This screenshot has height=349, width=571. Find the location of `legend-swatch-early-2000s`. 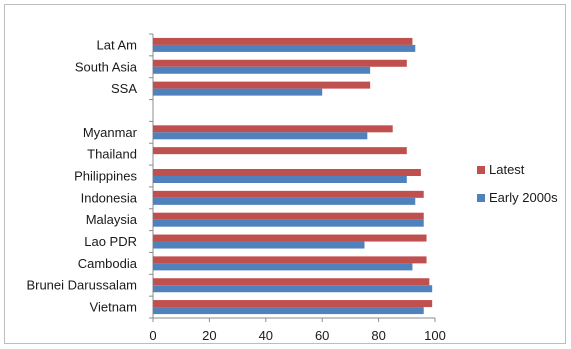

legend-swatch-early-2000s is located at coordinates (481, 198).